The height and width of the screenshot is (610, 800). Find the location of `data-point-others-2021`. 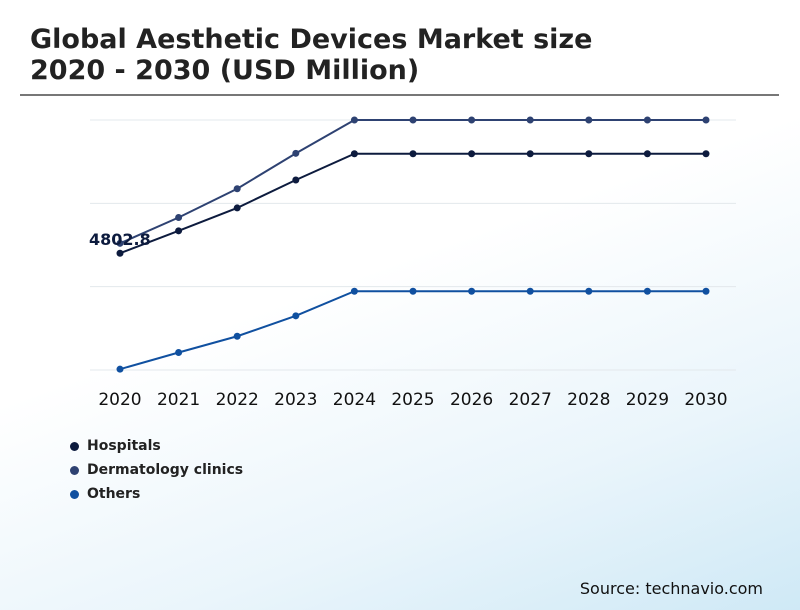

data-point-others-2021 is located at coordinates (179, 352).